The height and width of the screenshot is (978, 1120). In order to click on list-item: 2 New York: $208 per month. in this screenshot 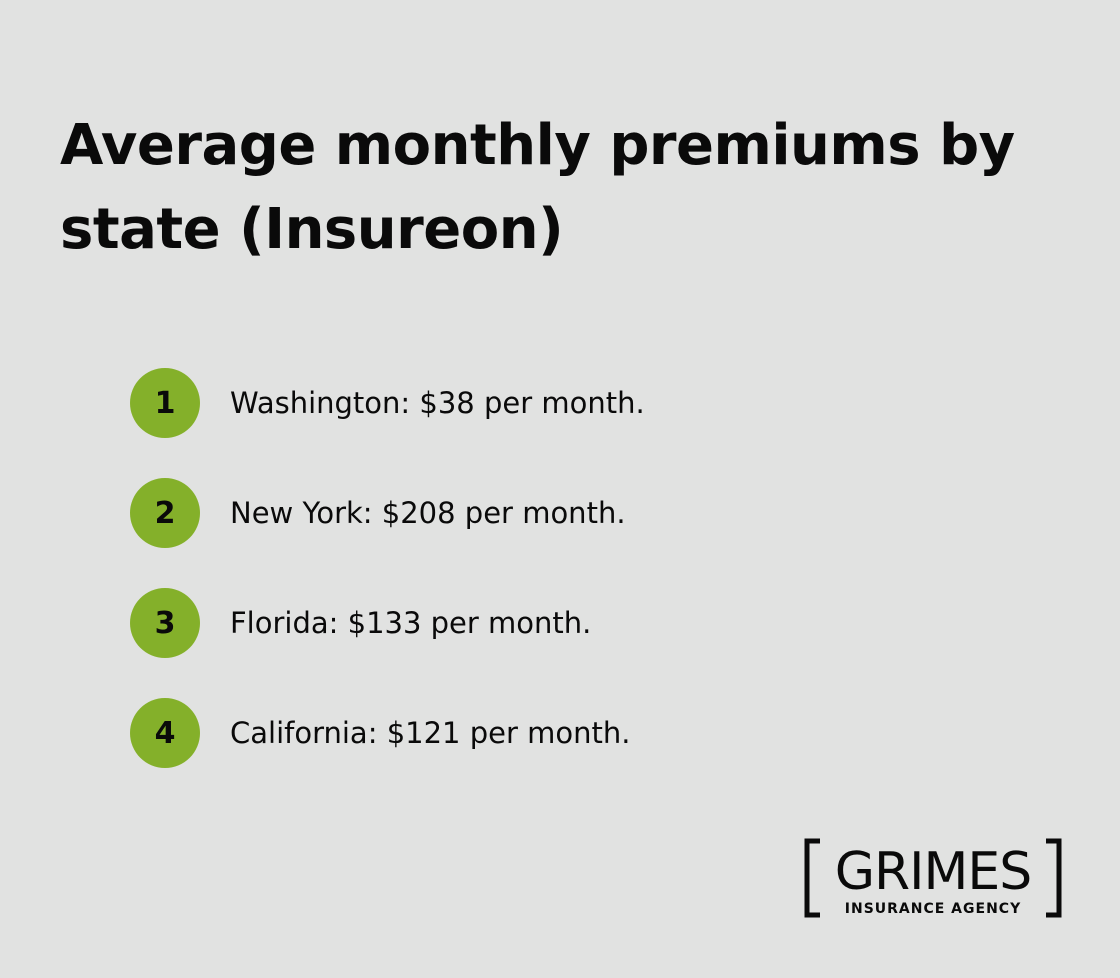, I will do `click(387, 533)`.